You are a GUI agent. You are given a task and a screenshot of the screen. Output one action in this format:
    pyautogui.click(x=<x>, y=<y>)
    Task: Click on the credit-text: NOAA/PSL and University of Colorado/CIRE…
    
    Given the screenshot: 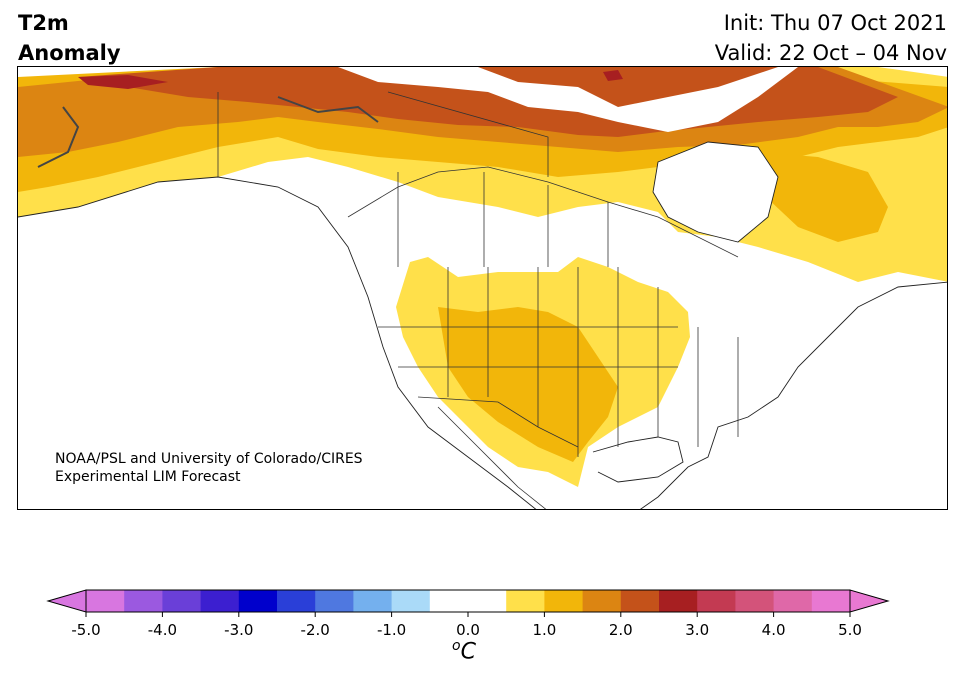 What is the action you would take?
    pyautogui.click(x=209, y=468)
    